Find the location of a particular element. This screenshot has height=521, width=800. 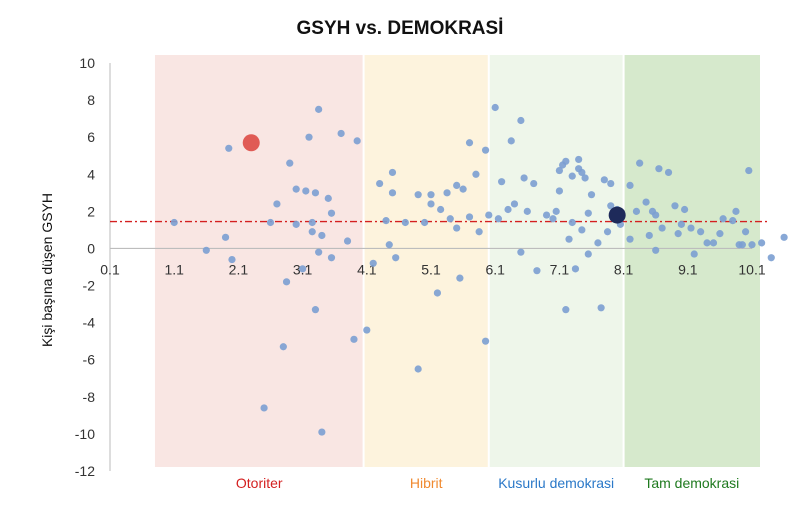

x-tick-label: 9.1 is located at coordinates (688, 269).